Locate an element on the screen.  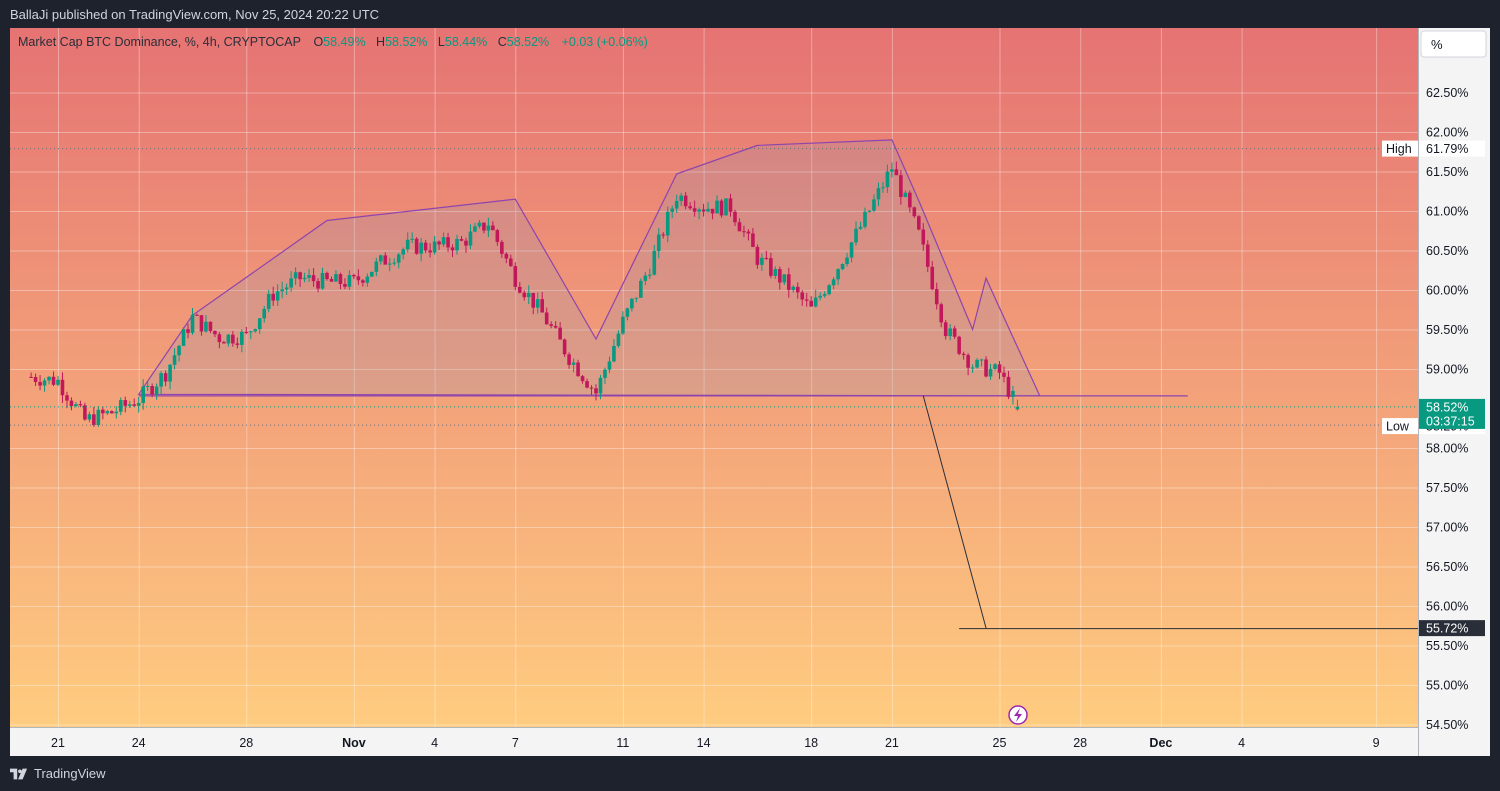
target-projection-line is located at coordinates (954, 512).